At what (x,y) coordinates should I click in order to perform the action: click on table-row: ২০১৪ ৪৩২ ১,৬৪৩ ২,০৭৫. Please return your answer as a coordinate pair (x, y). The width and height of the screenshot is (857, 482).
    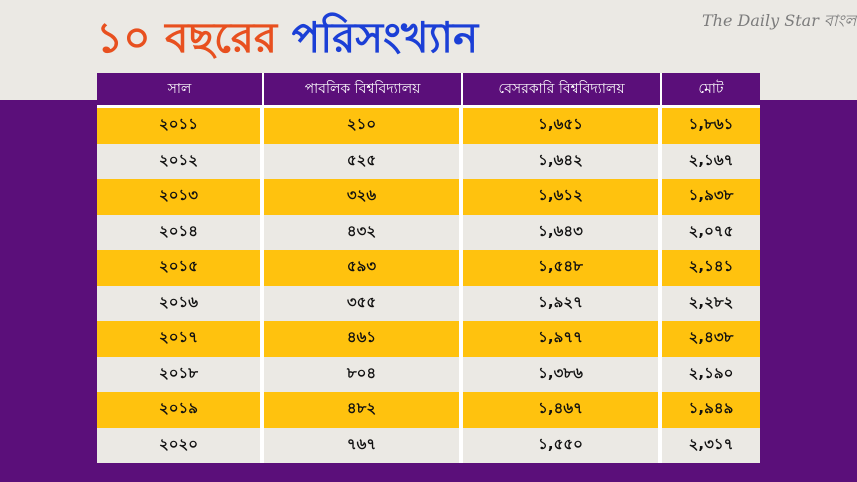
    Looking at the image, I should click on (428, 232).